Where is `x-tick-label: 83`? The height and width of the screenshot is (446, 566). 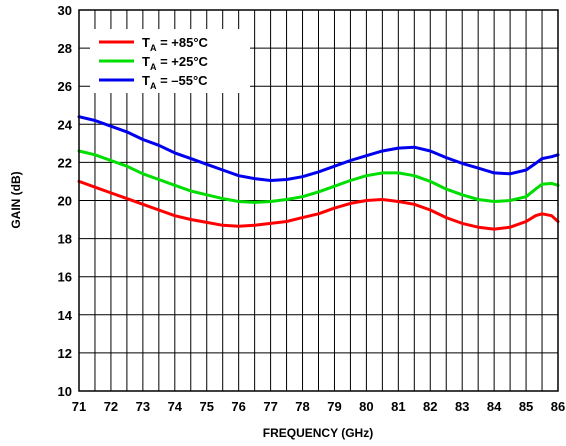
x-tick-label: 83 is located at coordinates (462, 406).